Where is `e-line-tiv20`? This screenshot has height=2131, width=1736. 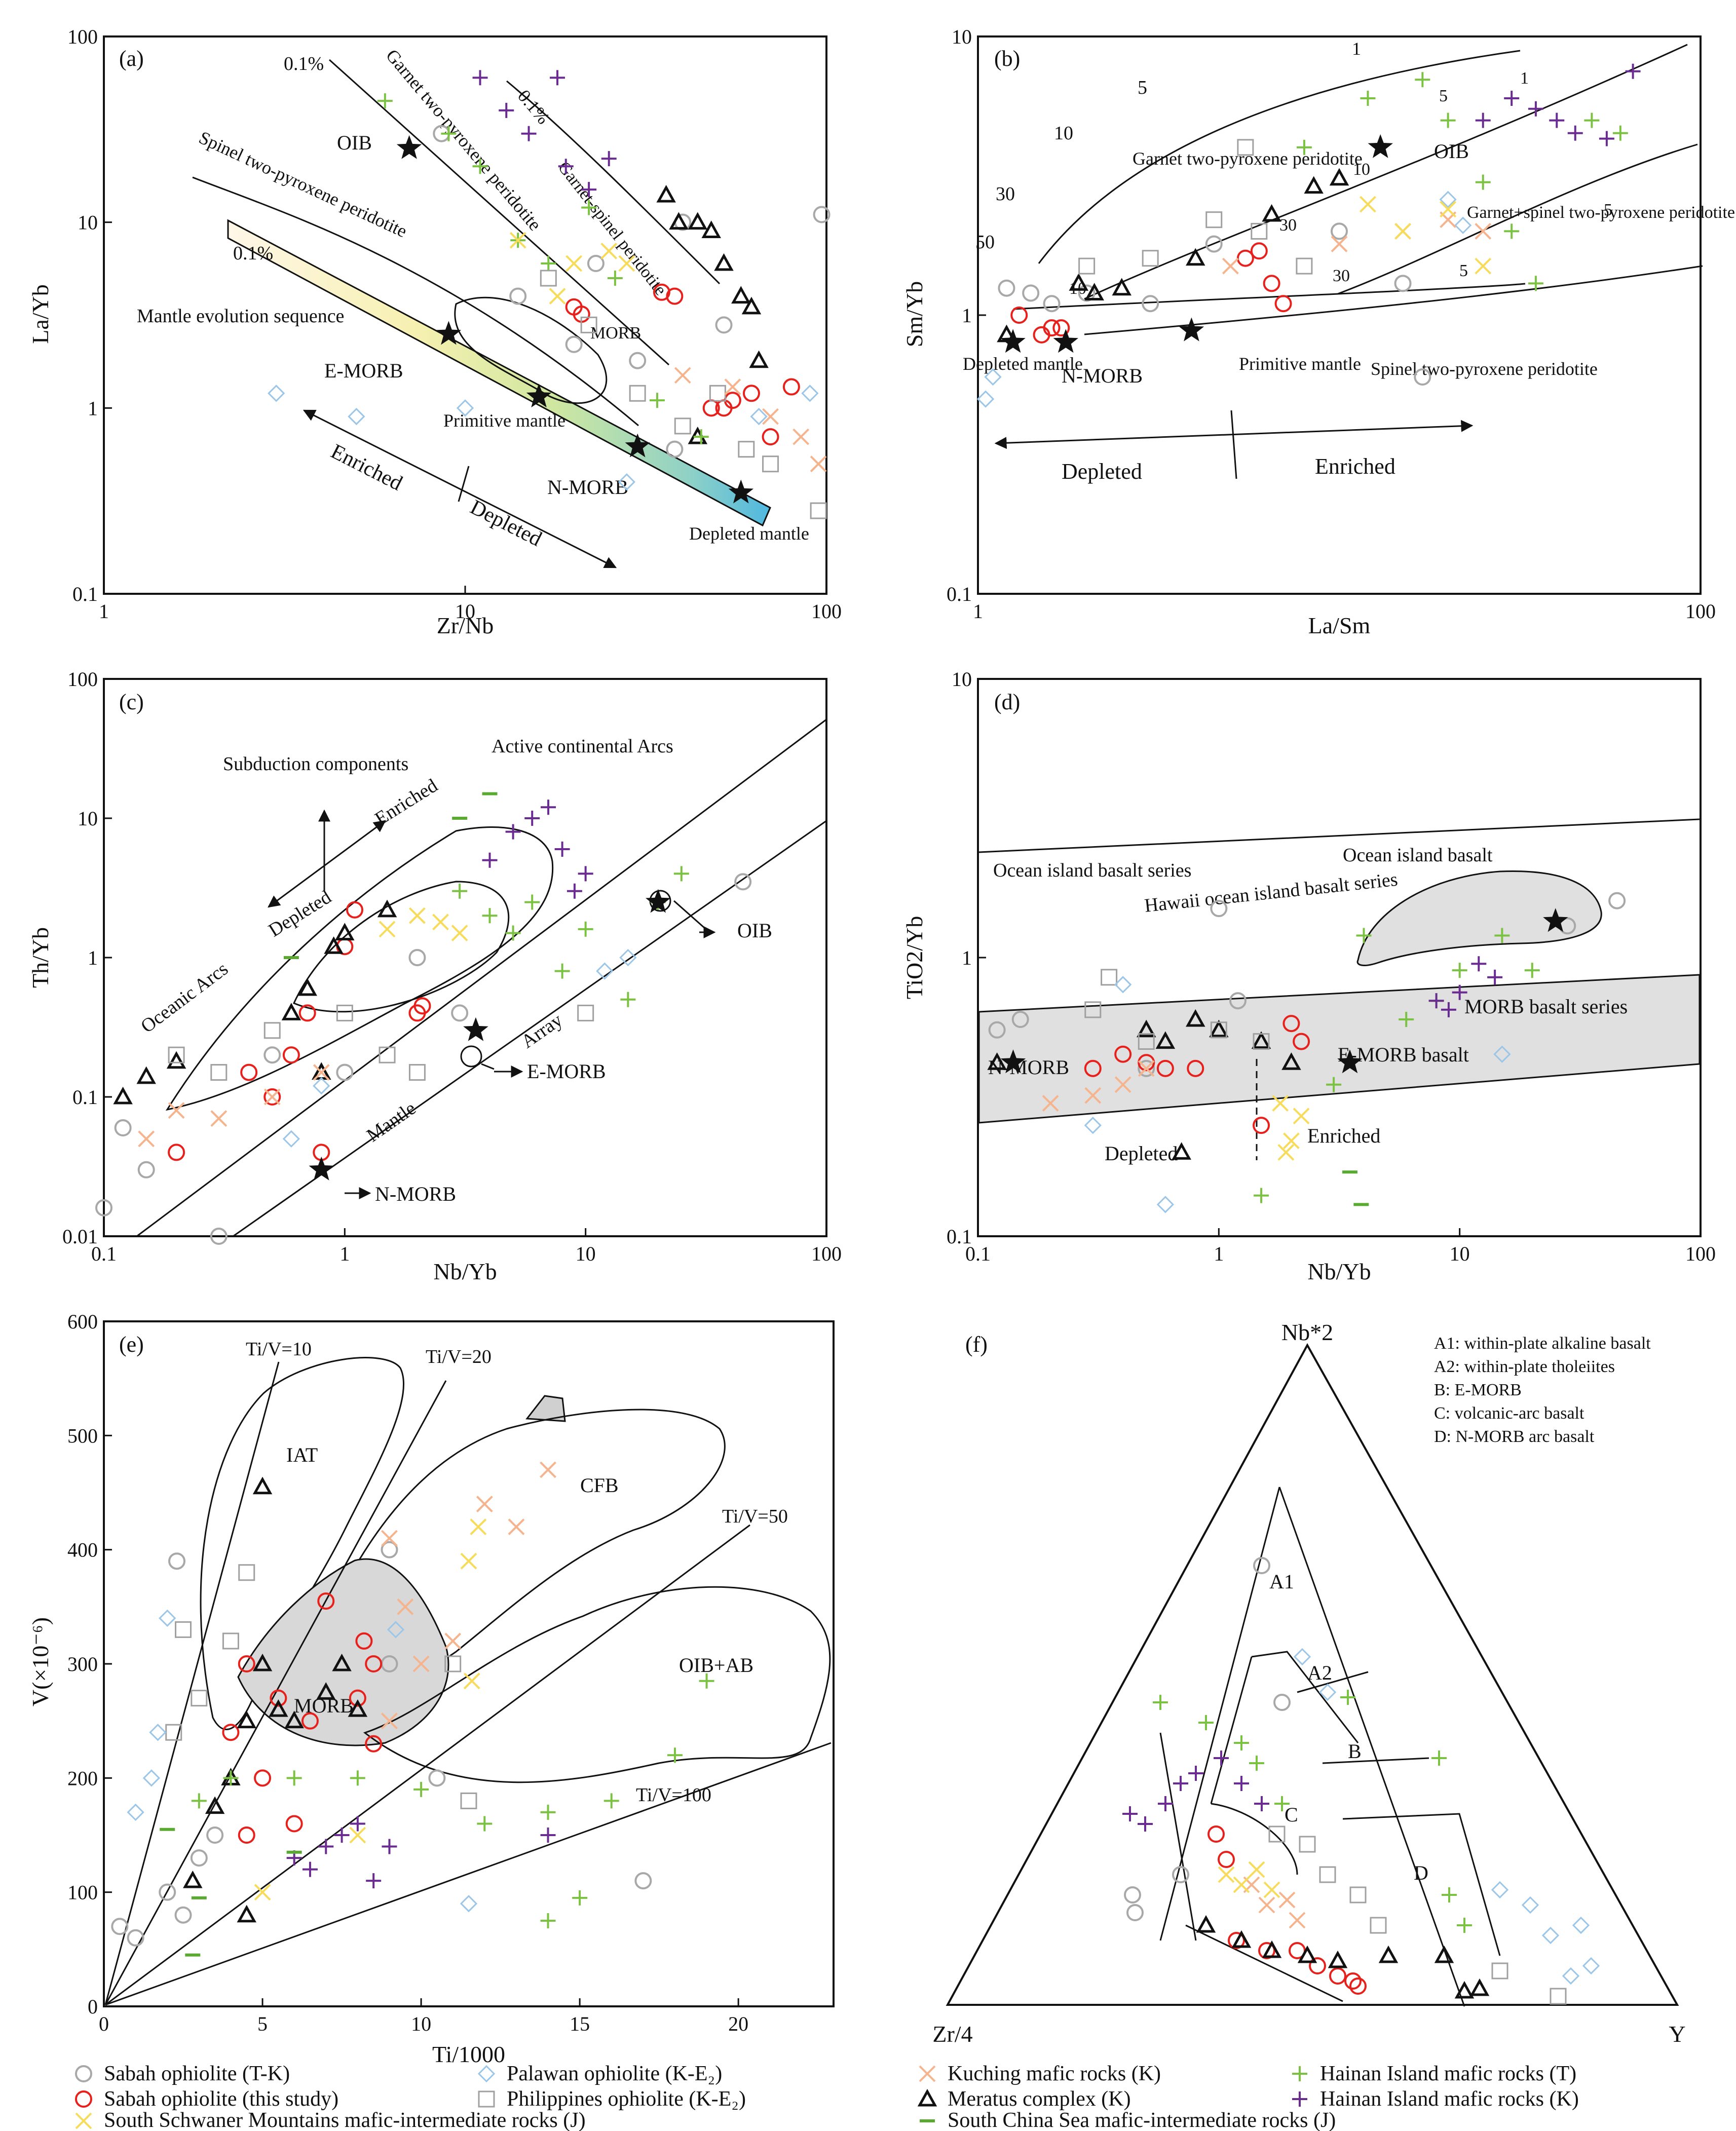 e-line-tiv20 is located at coordinates (275, 1692).